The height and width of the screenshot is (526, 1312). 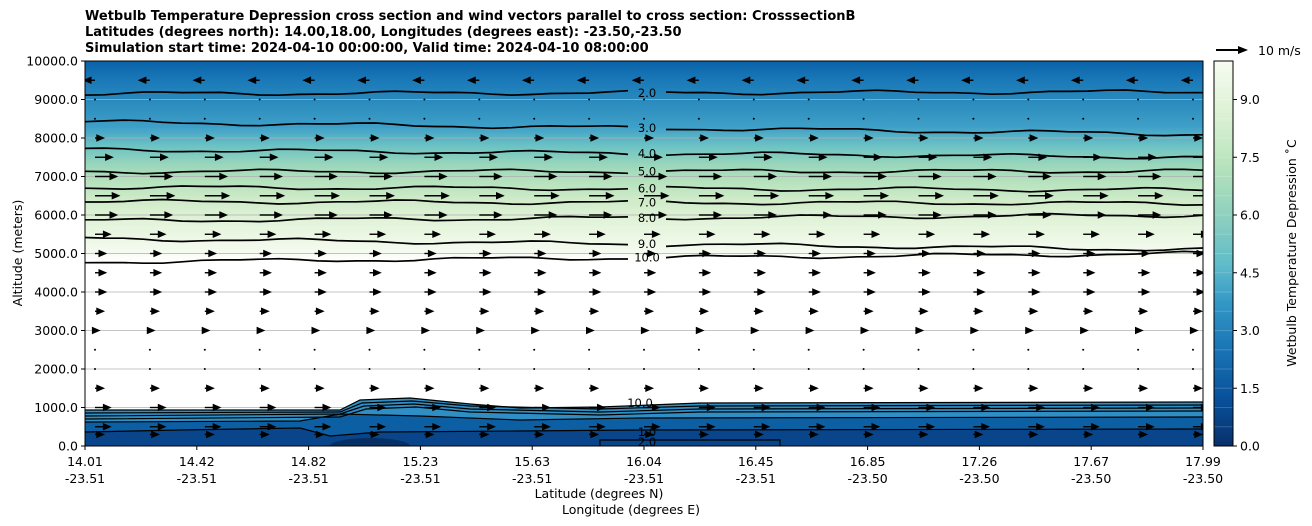 What do you see at coordinates (56, 138) in the screenshot?
I see `y-tick-label: 8000.0` at bounding box center [56, 138].